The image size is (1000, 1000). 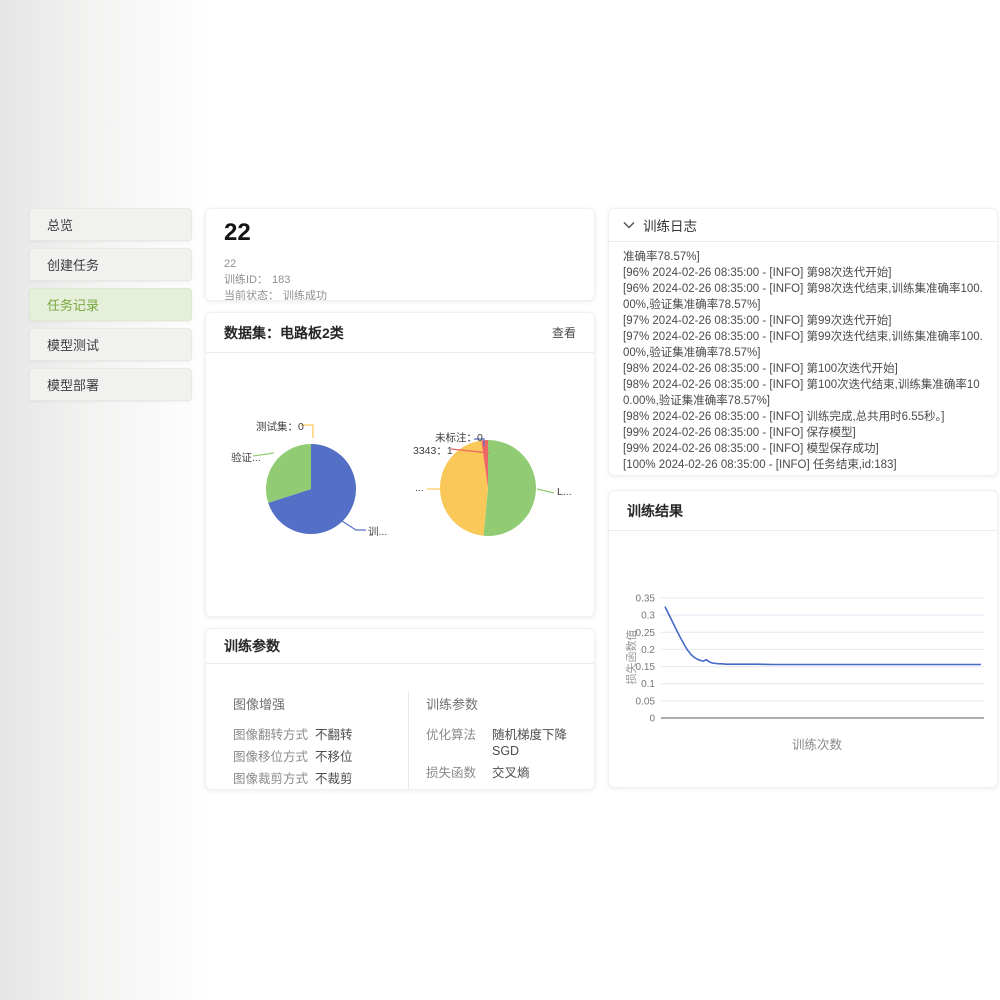 What do you see at coordinates (230, 264) in the screenshot?
I see `task-name: 22` at bounding box center [230, 264].